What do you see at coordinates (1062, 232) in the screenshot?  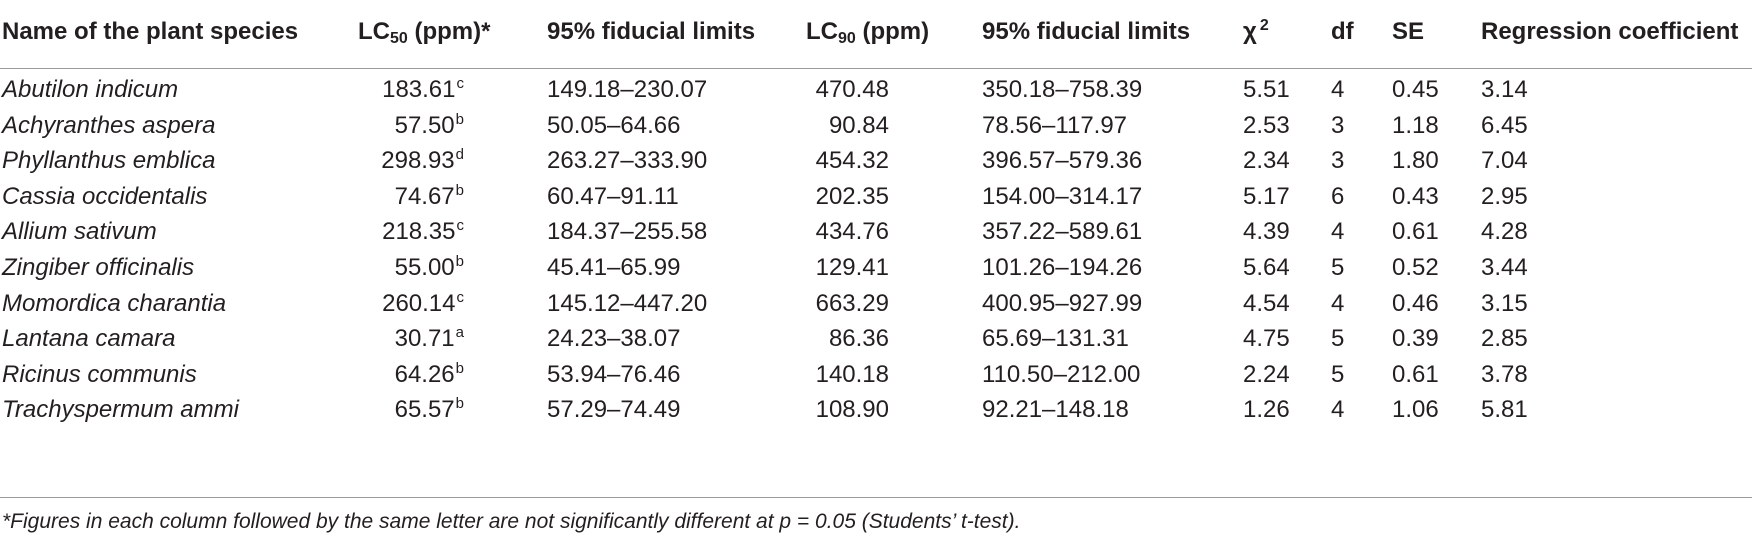 I see `cell-limits-2: 357.22–589.61` at bounding box center [1062, 232].